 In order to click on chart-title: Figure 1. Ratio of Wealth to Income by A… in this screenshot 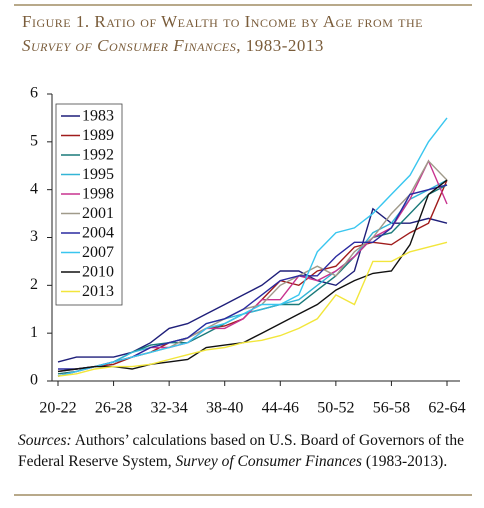, I will do `click(247, 34)`.